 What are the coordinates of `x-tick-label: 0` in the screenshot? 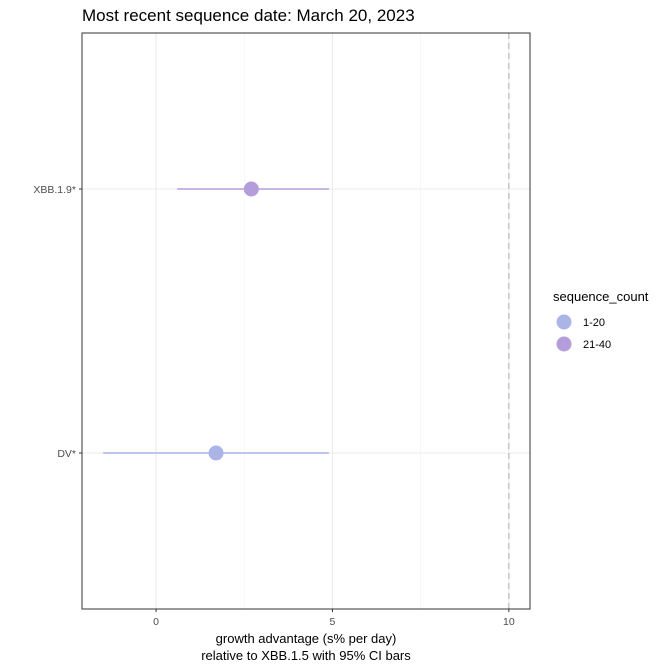 It's located at (156, 622).